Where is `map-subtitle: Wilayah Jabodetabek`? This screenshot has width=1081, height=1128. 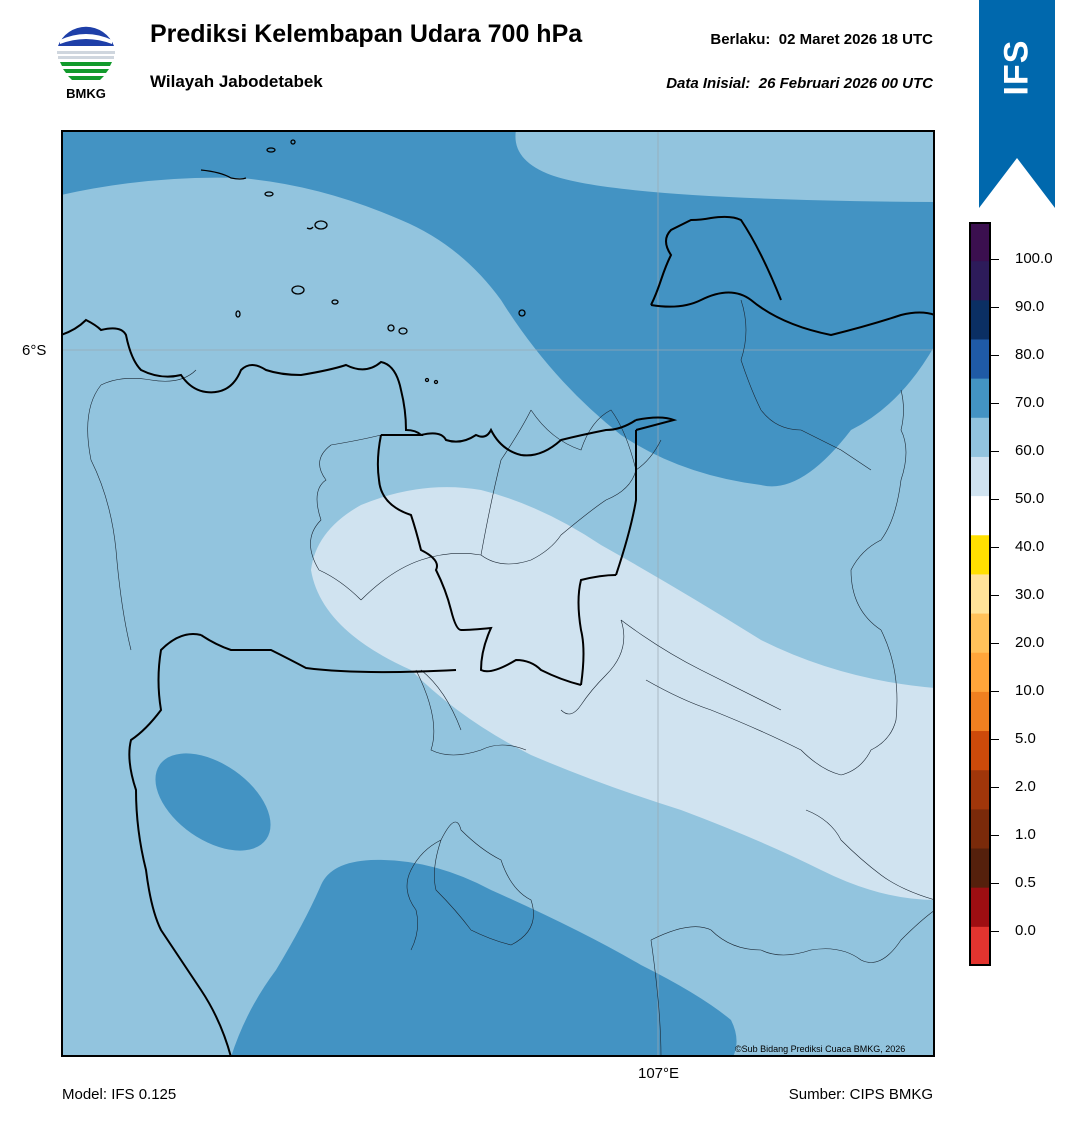 map-subtitle: Wilayah Jabodetabek is located at coordinates (236, 81).